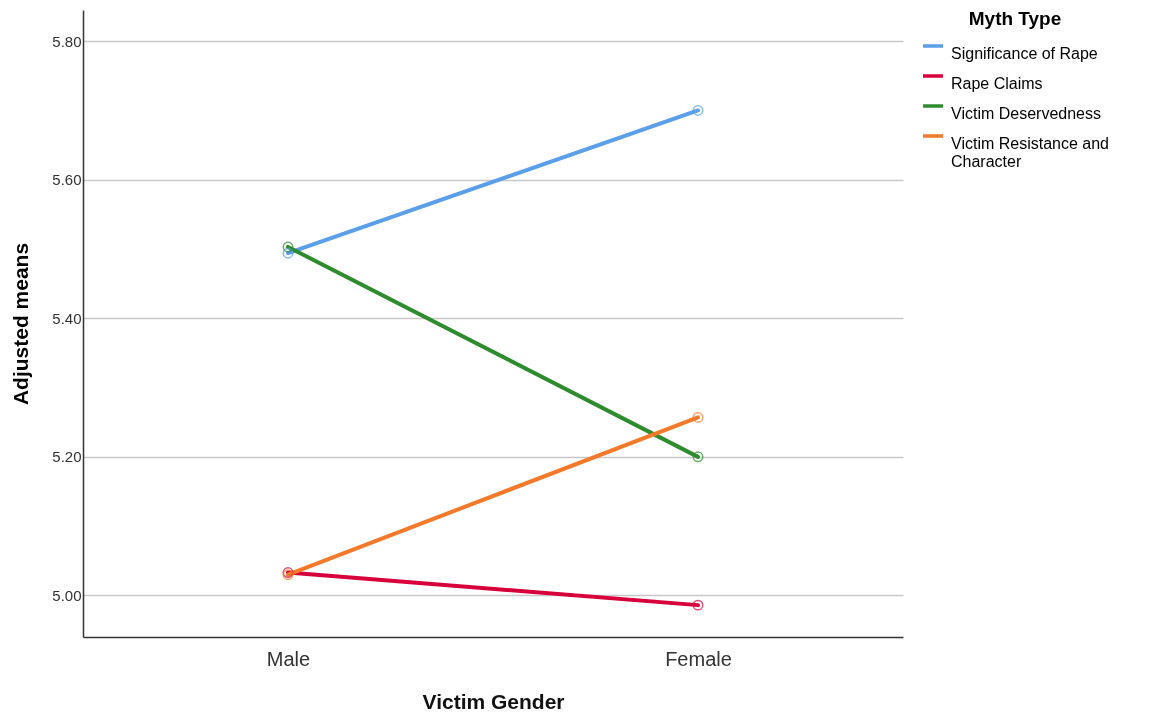 The image size is (1167, 720). I want to click on x-axis-title: Victim Gender, so click(493, 701).